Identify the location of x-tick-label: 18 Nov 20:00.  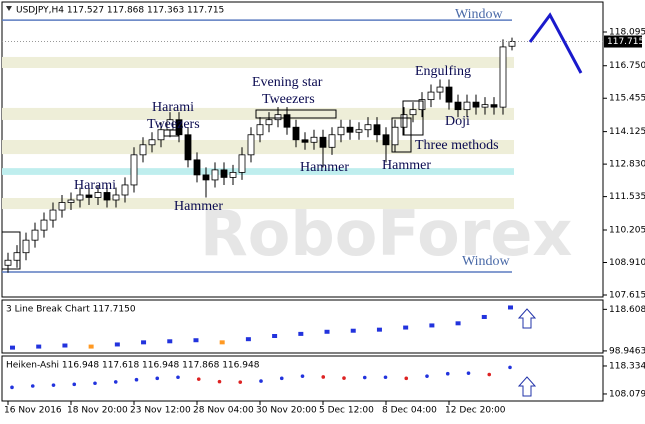
(97, 411).